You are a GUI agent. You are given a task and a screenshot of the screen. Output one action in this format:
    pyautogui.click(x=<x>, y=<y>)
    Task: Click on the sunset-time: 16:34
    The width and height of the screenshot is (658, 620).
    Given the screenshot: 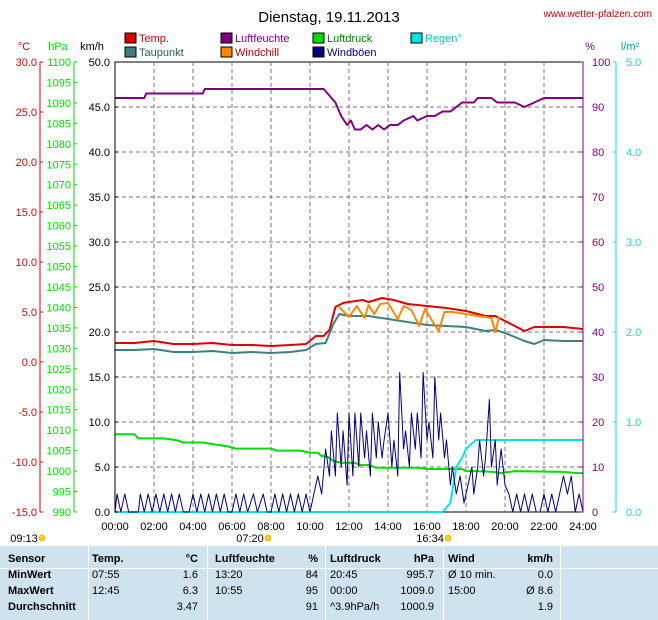 What is the action you would take?
    pyautogui.click(x=430, y=539)
    